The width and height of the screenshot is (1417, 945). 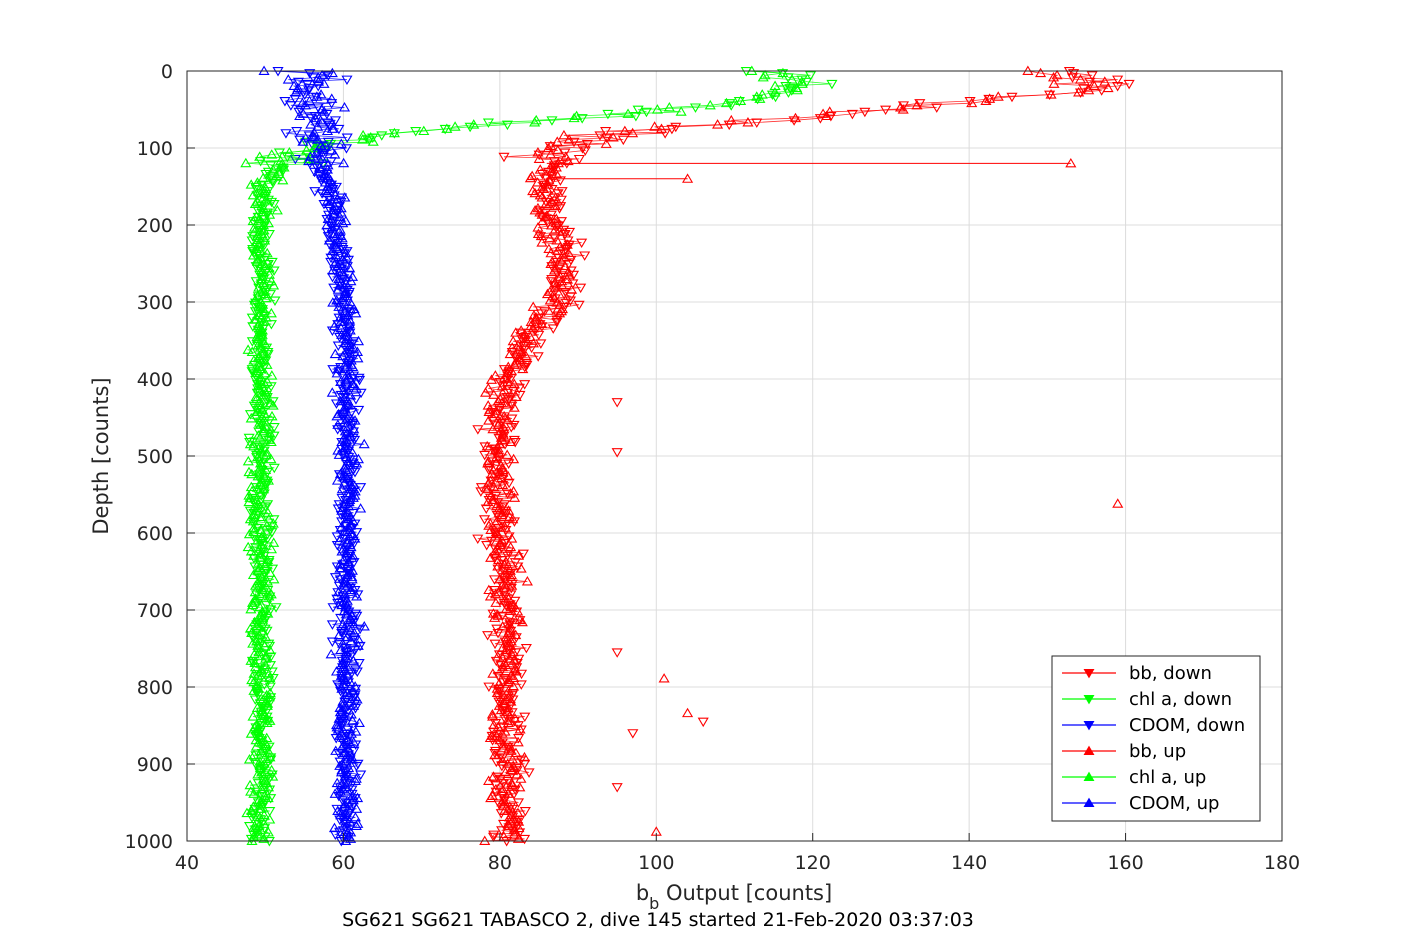 What do you see at coordinates (617, 453) in the screenshot?
I see `outlier-point` at bounding box center [617, 453].